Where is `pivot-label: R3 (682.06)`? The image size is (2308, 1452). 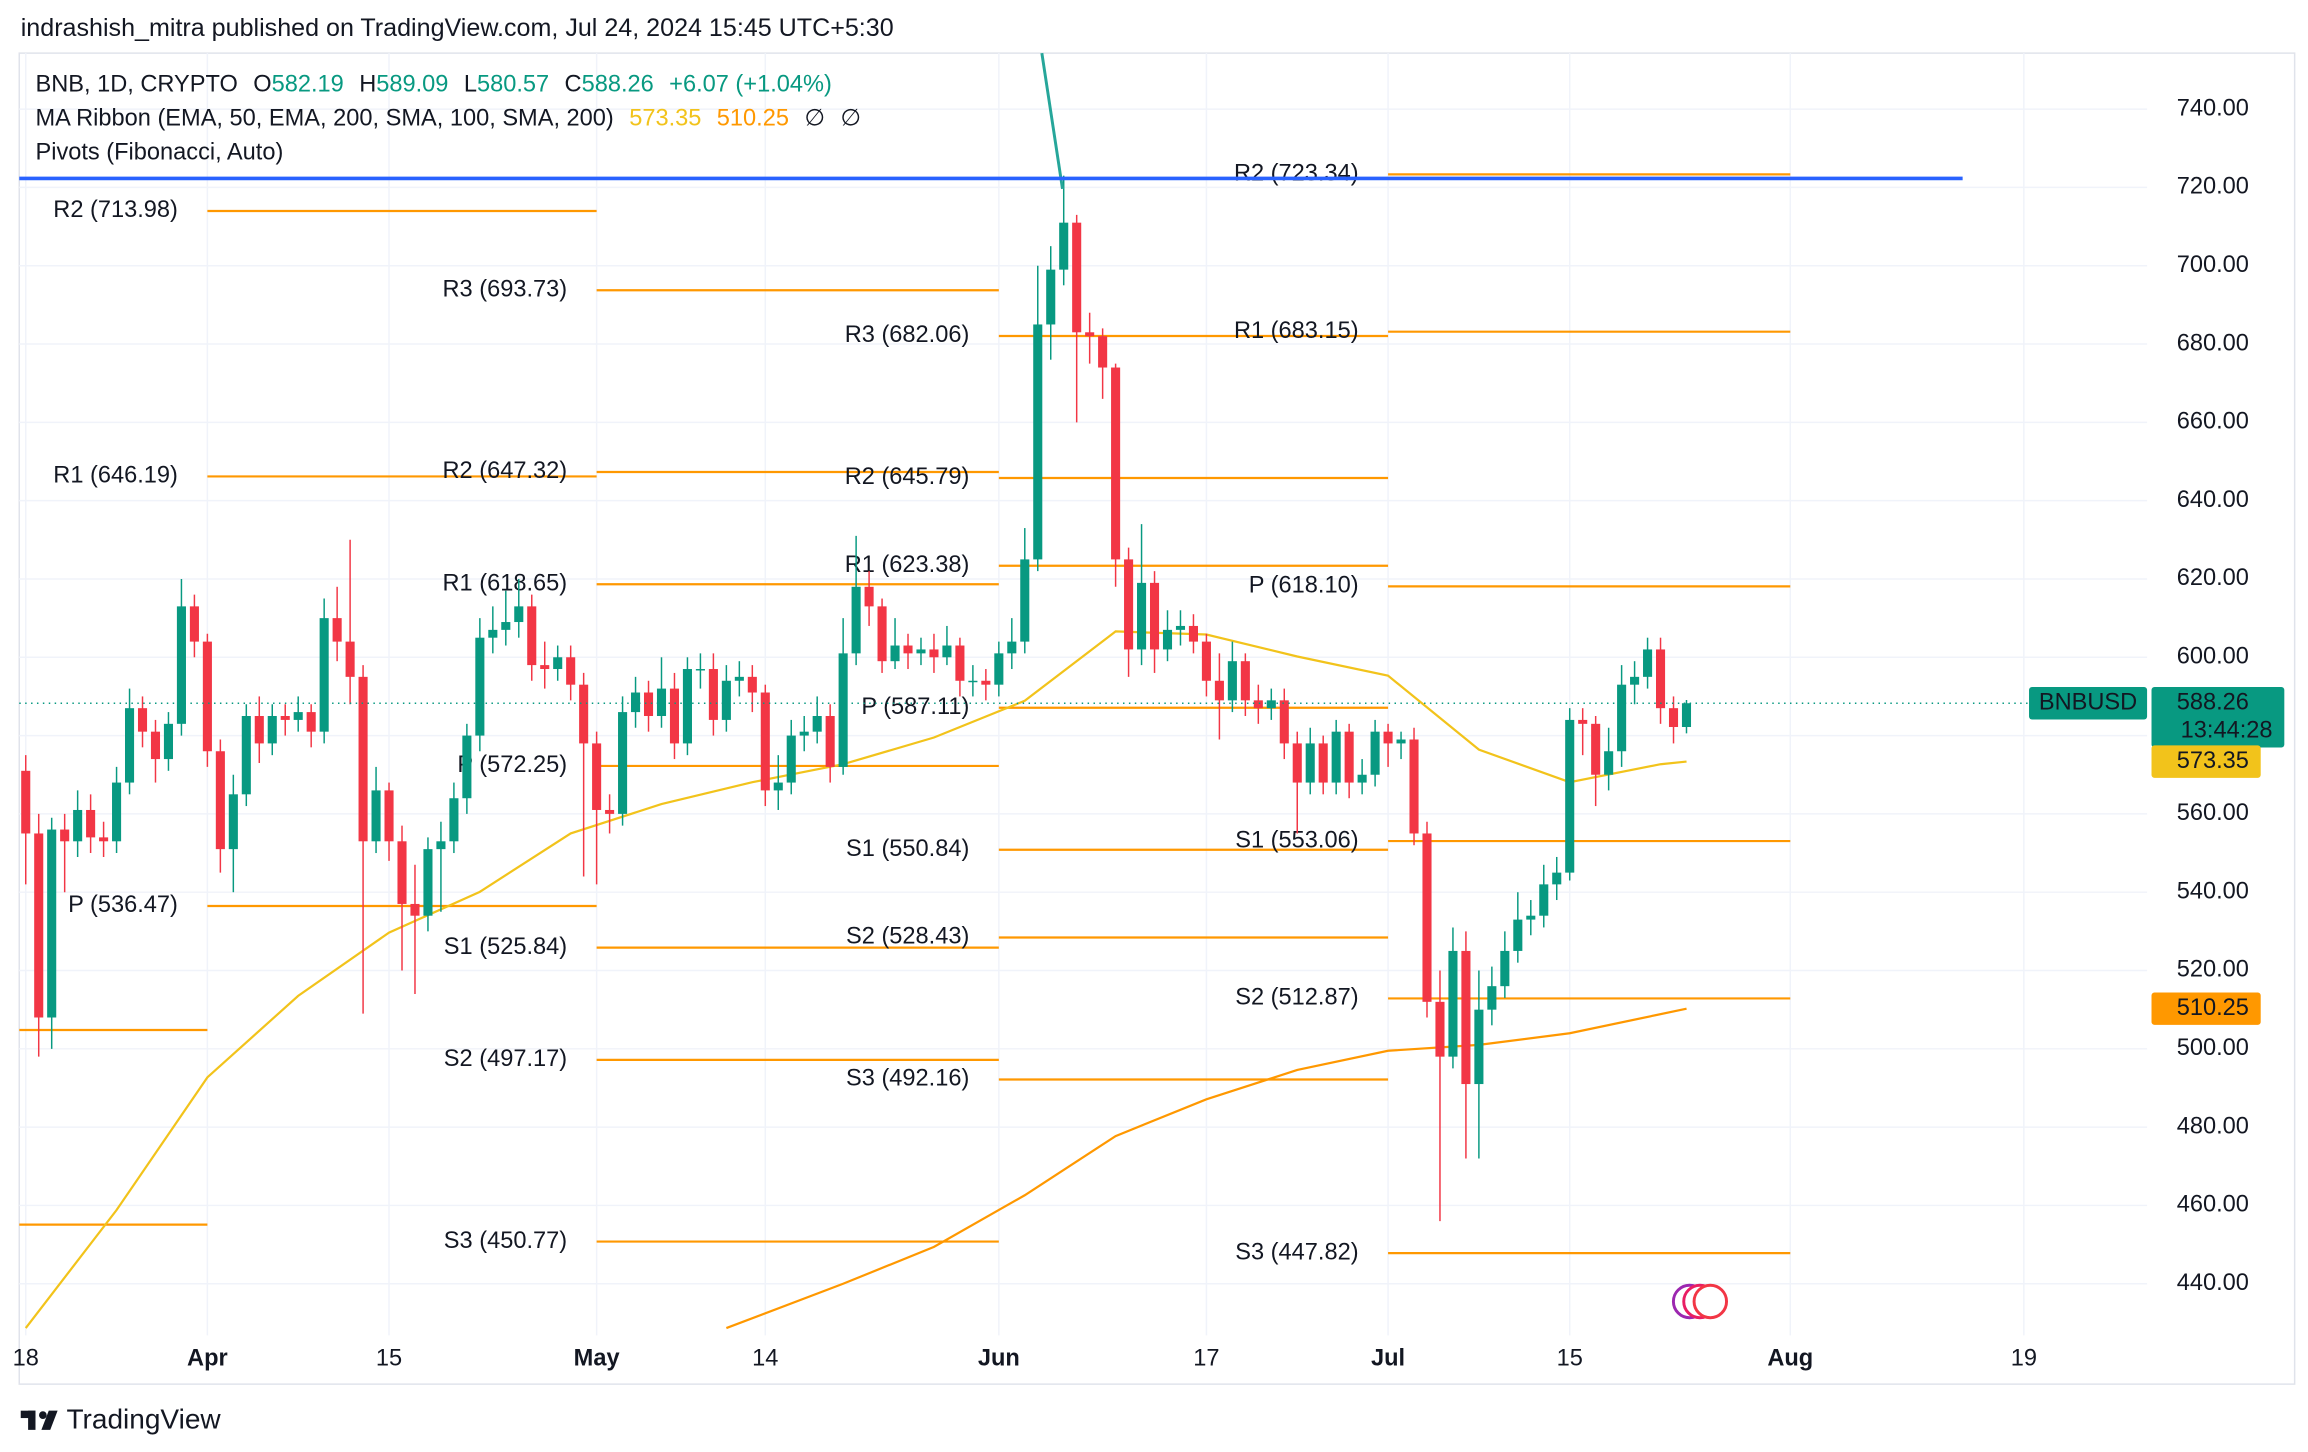 pivot-label: R3 (682.06) is located at coordinates (907, 335).